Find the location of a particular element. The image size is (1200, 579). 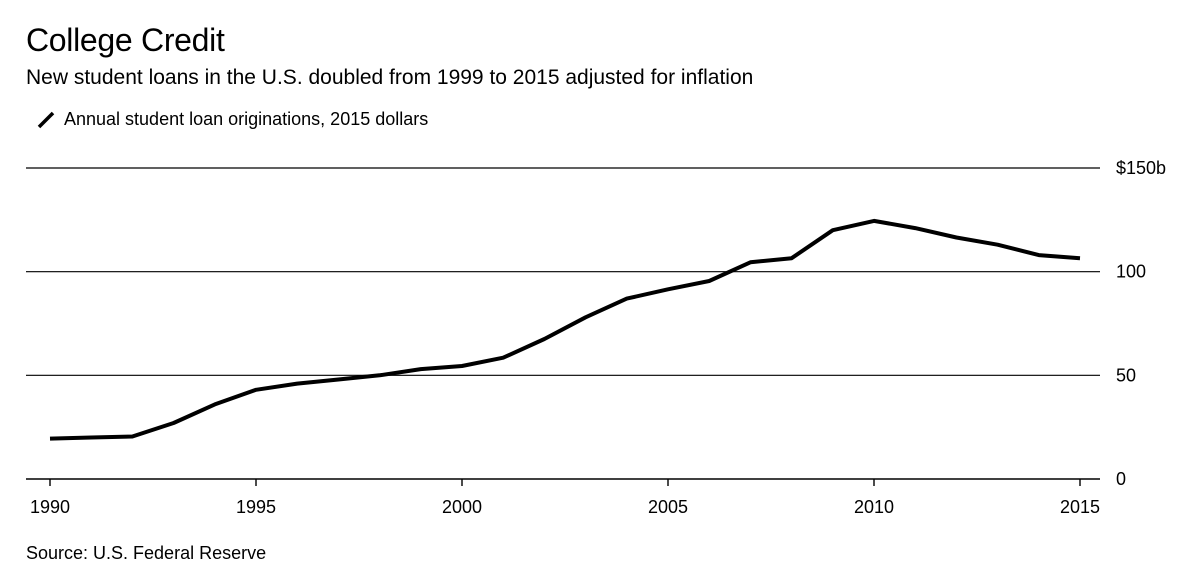

source-note: Source: U.S. Federal Reserve is located at coordinates (146, 553).